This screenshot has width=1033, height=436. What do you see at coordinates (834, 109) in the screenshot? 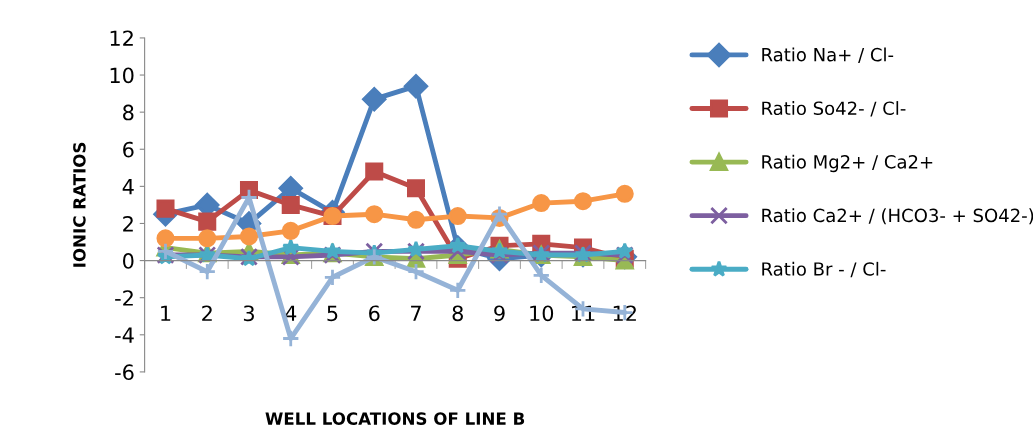
I see `legend-label: Ratio So42- / Cl-` at bounding box center [834, 109].